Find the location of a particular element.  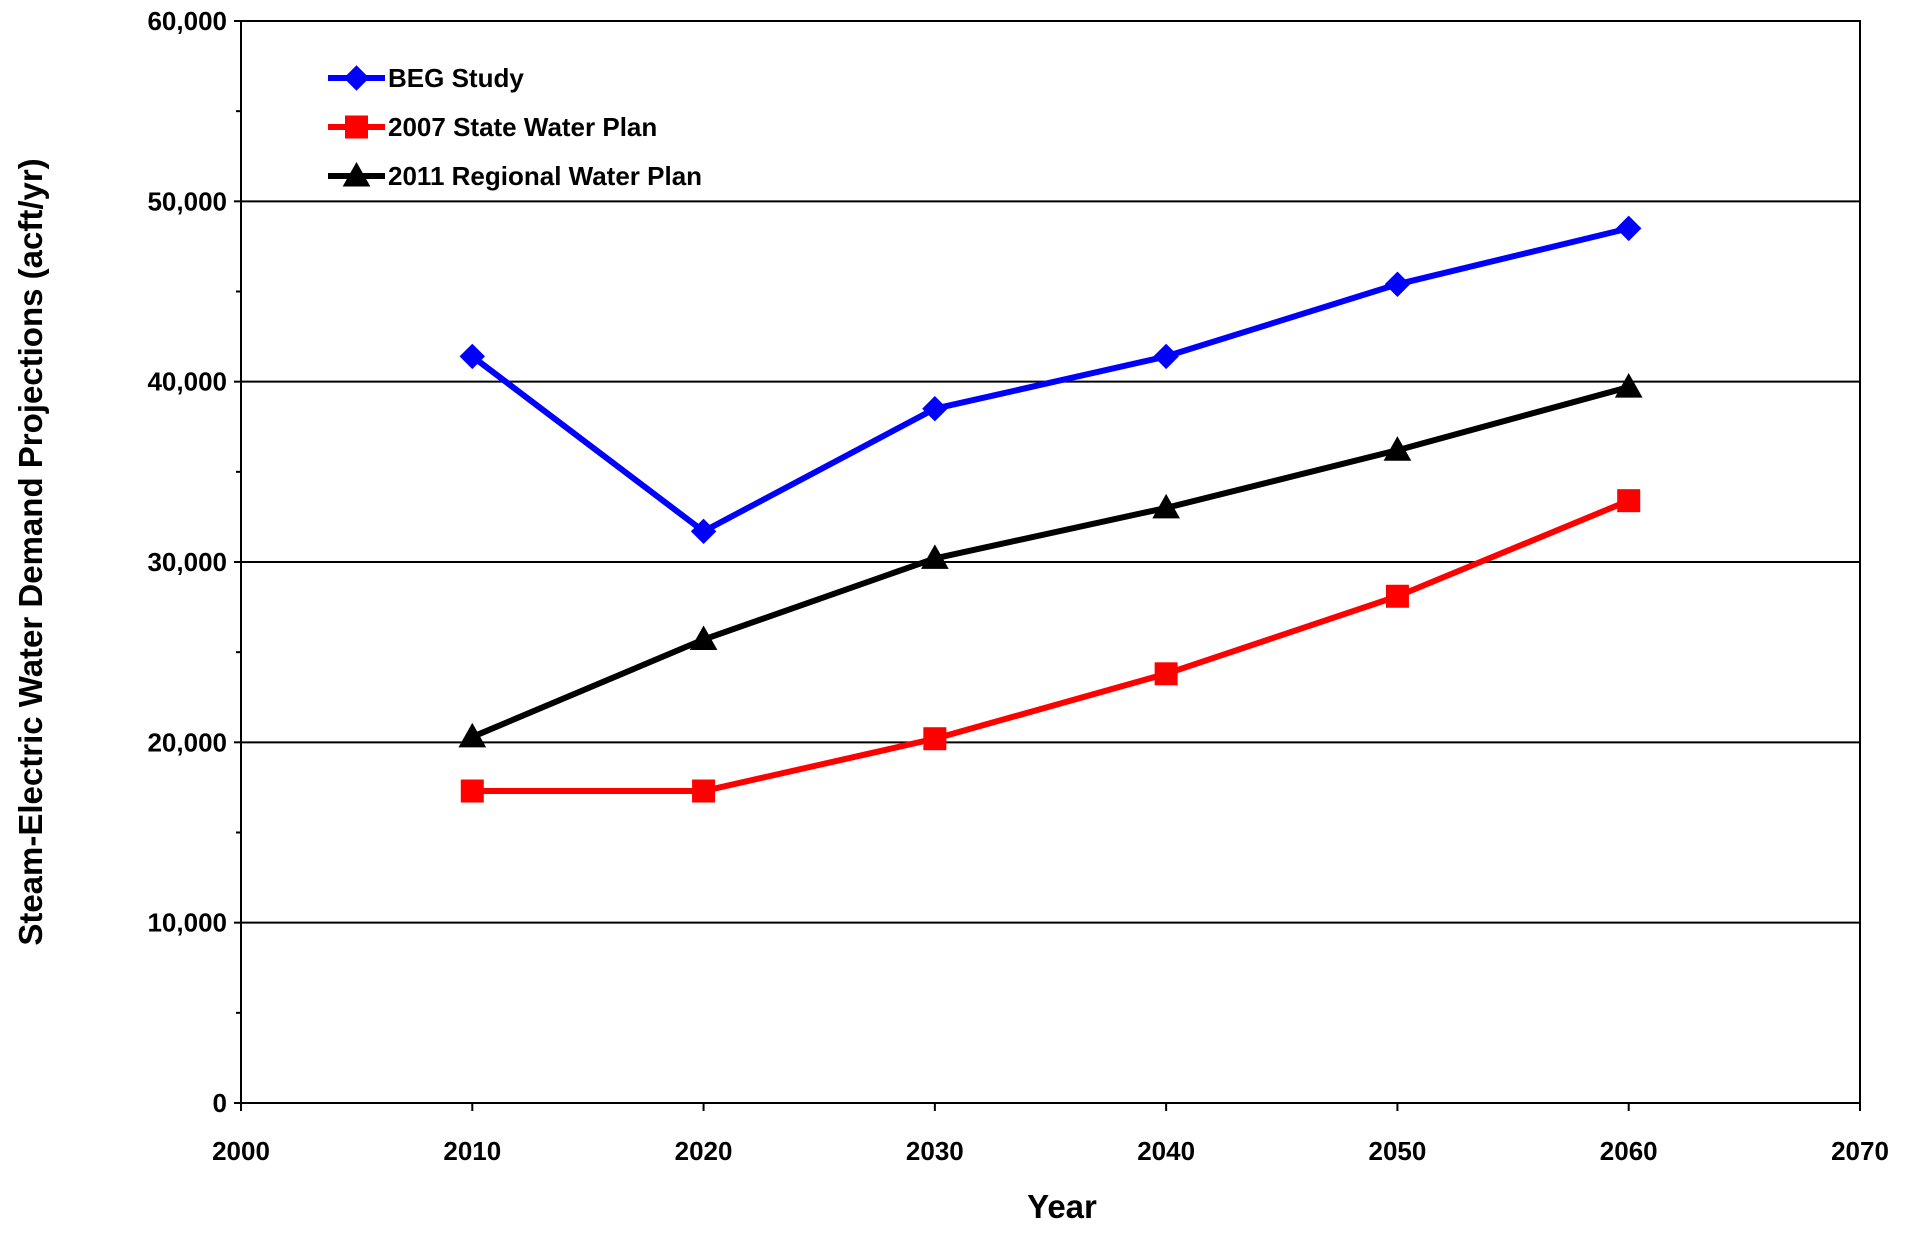

y-tick-label: 50,000 is located at coordinates (187, 201).